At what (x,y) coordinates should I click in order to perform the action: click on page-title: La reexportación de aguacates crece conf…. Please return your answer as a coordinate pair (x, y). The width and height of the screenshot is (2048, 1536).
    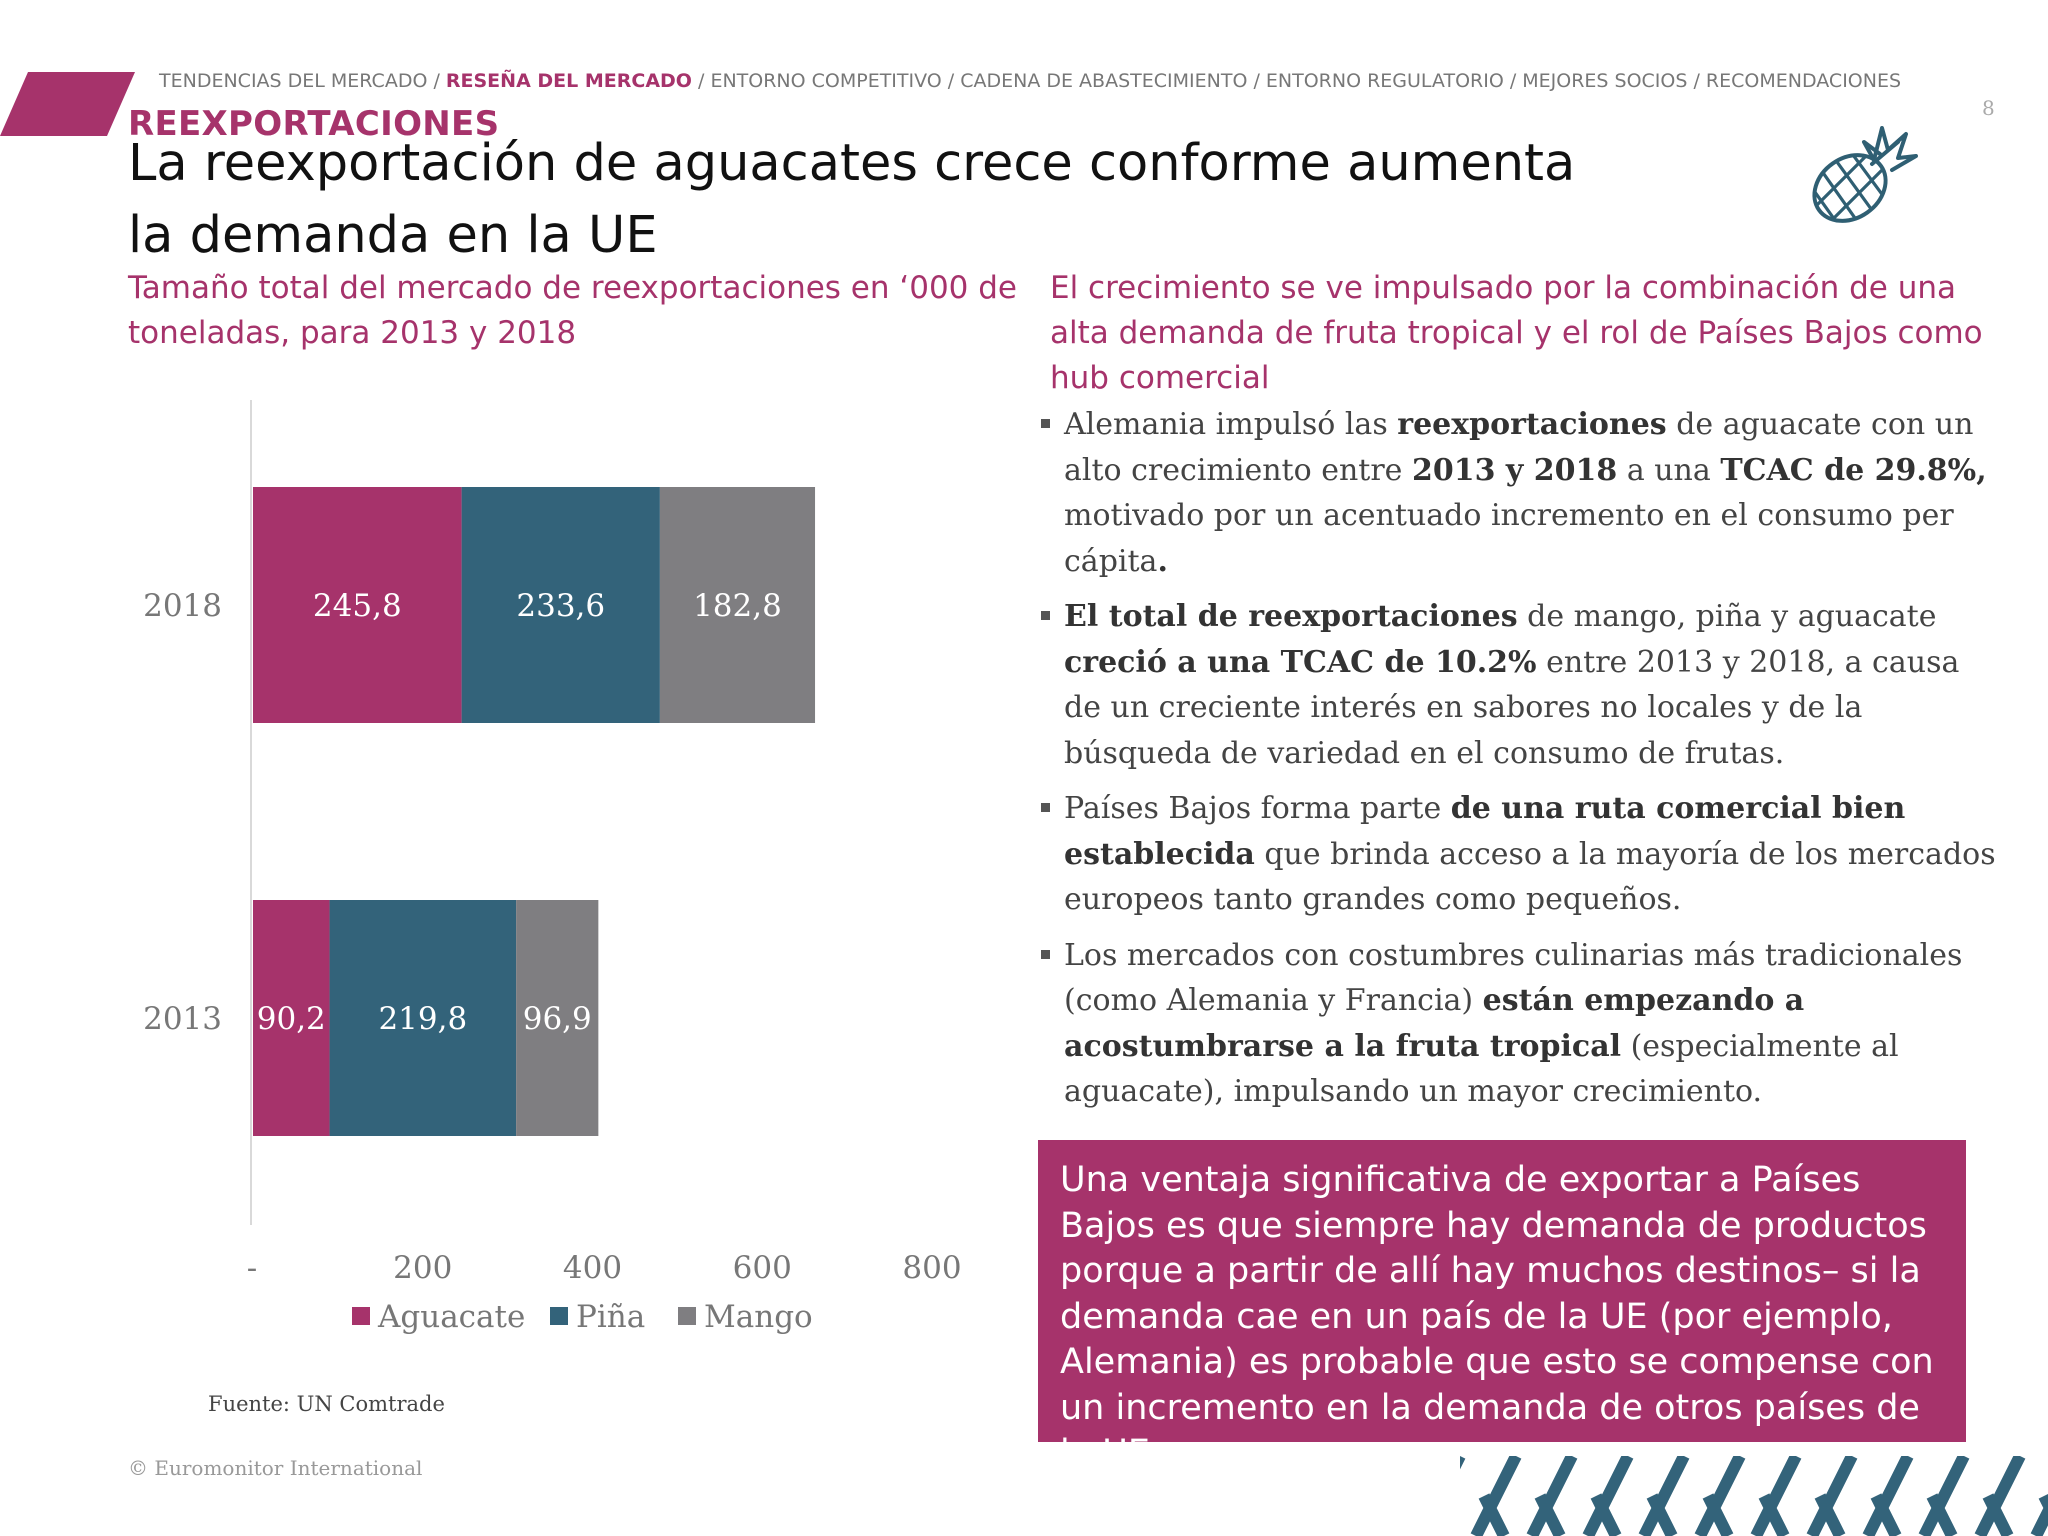
    Looking at the image, I should click on (852, 199).